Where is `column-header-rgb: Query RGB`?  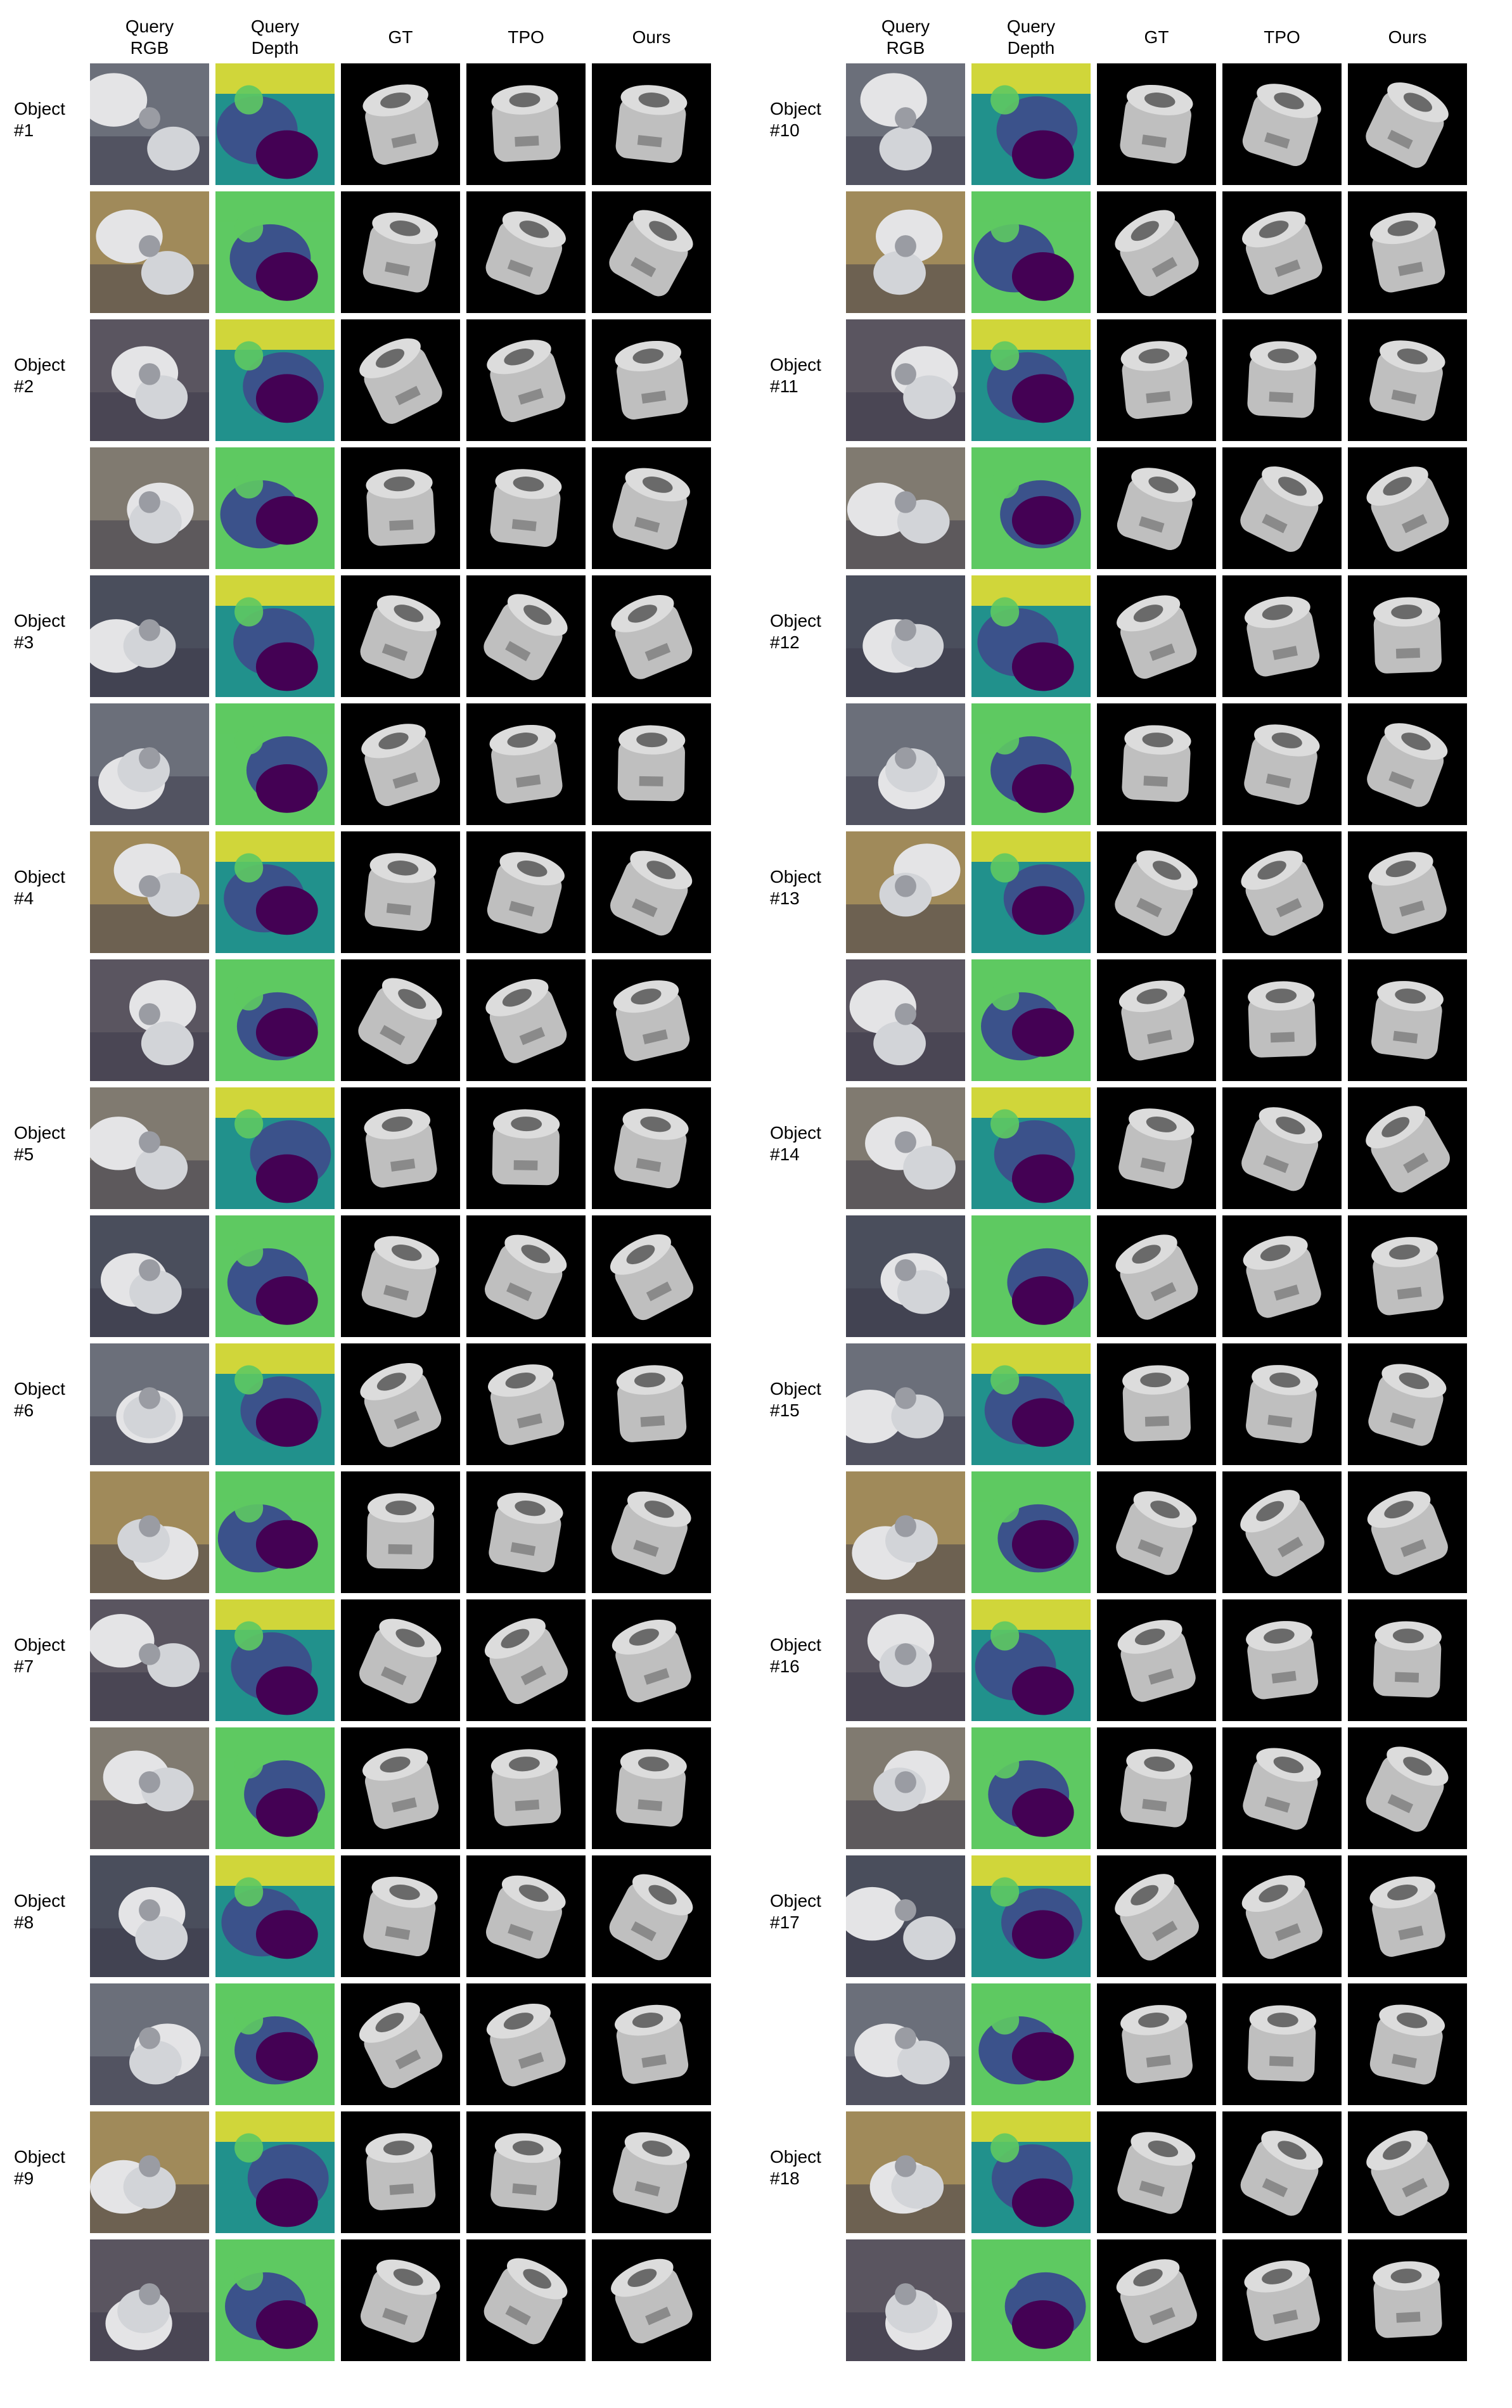
column-header-rgb: Query RGB is located at coordinates (149, 37).